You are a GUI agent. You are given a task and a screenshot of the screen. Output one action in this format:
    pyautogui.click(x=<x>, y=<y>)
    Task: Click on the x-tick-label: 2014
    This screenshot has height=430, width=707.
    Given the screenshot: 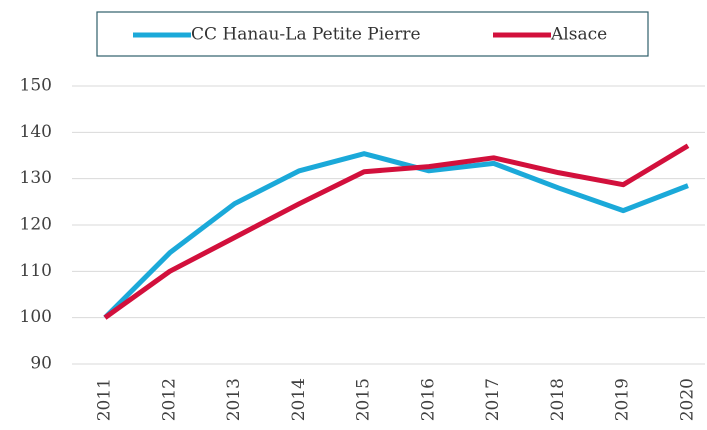 What is the action you would take?
    pyautogui.click(x=299, y=399)
    